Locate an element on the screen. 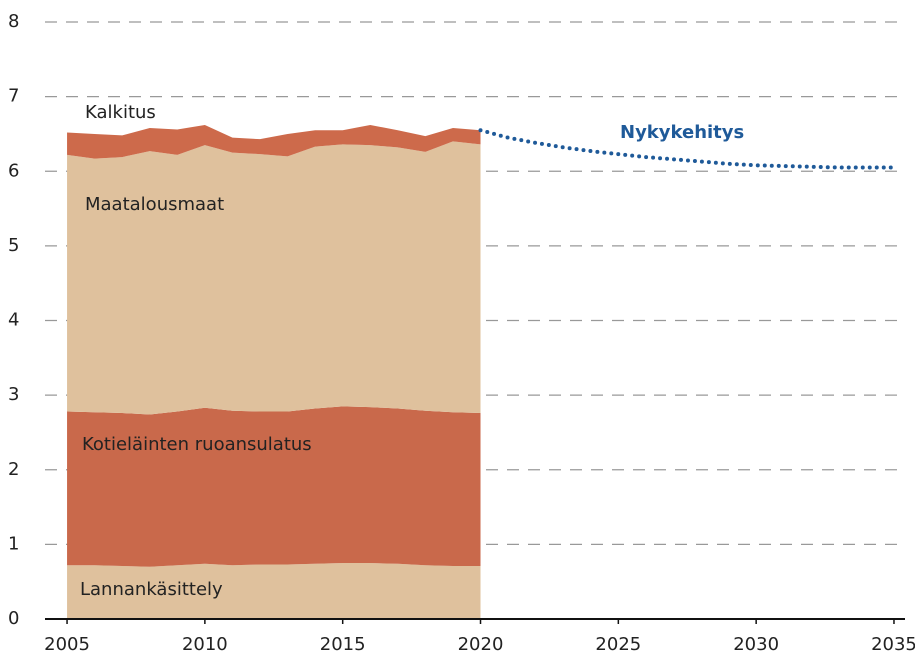 This screenshot has width=915, height=659. y-tick-label: 6 is located at coordinates (13, 170).